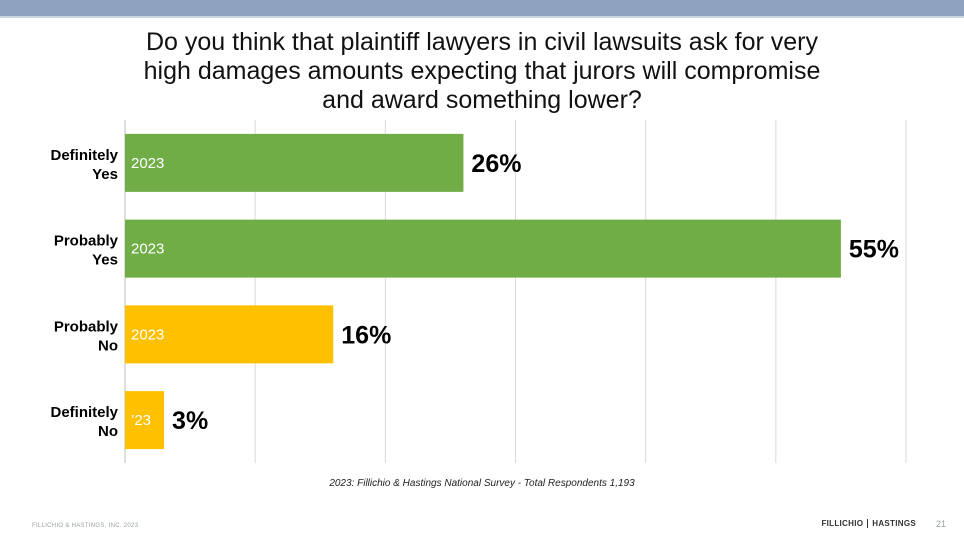 The image size is (964, 539). Describe the element at coordinates (940, 524) in the screenshot. I see `page-number: 21` at that location.